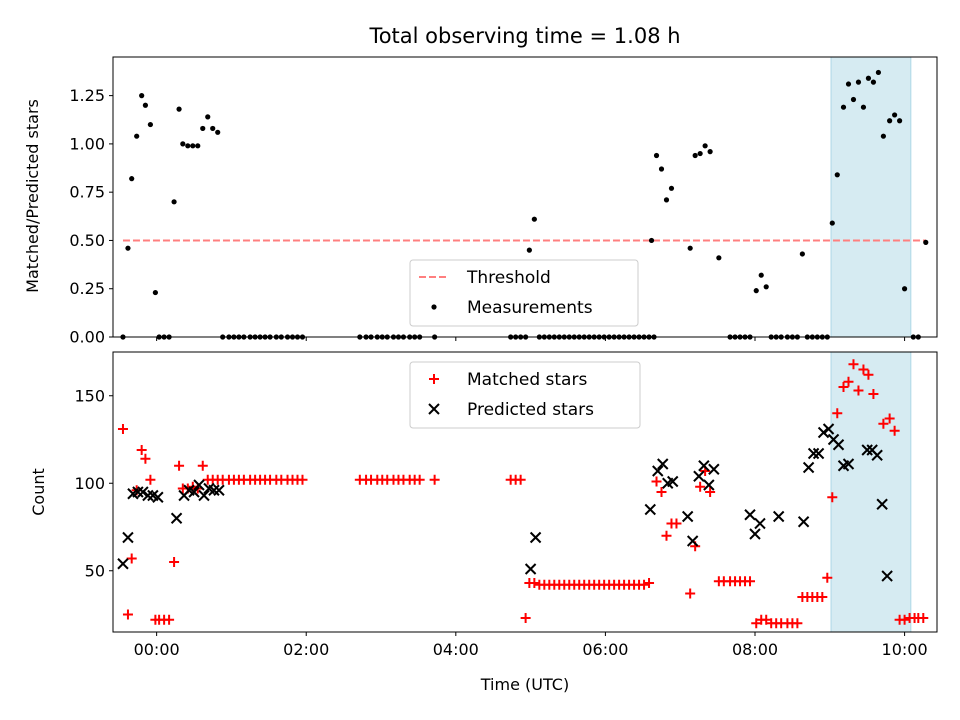  Describe the element at coordinates (524, 293) in the screenshot. I see `legend-box` at that location.